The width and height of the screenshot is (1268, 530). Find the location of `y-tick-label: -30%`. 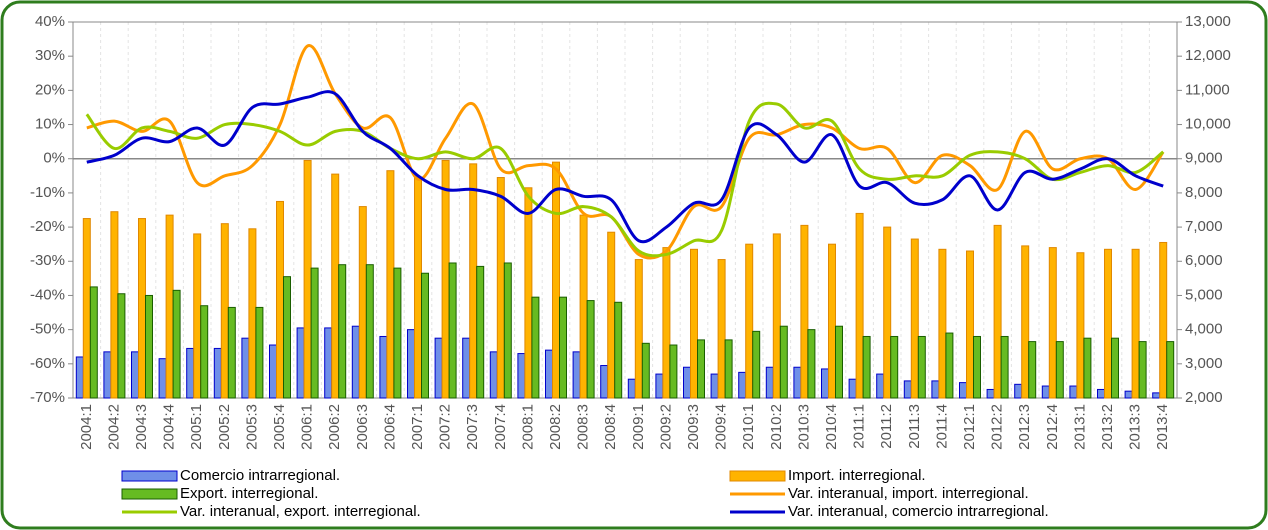

y-tick-label: -30% is located at coordinates (47, 260).